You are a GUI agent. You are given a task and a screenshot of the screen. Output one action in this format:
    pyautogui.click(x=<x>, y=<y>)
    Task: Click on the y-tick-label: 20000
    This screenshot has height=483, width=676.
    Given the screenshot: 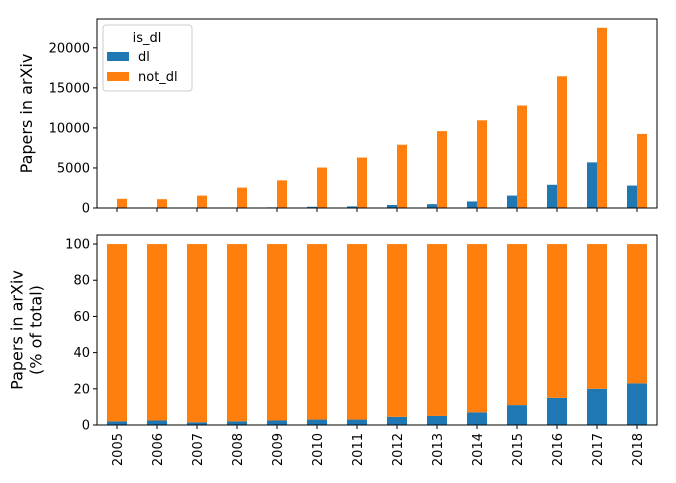 What is the action you would take?
    pyautogui.click(x=69, y=48)
    